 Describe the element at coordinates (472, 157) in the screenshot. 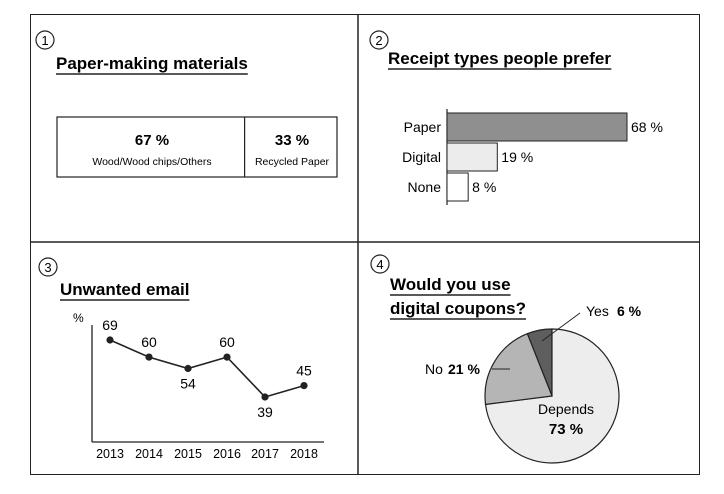

I see `bar-digital` at that location.